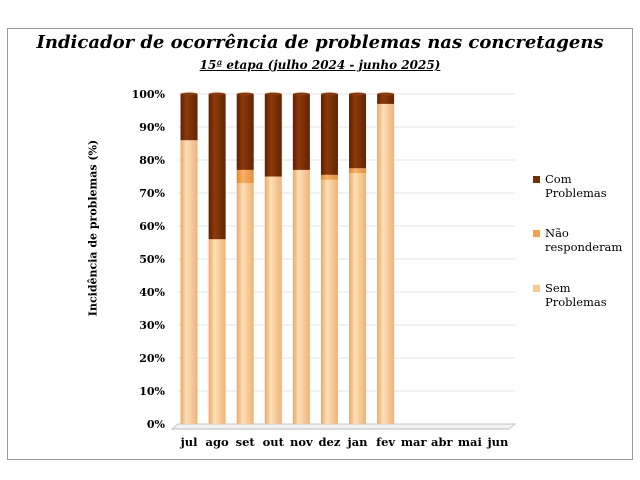 The width and height of the screenshot is (640, 480). What do you see at coordinates (385, 442) in the screenshot?
I see `x-tick-label: fev` at bounding box center [385, 442].